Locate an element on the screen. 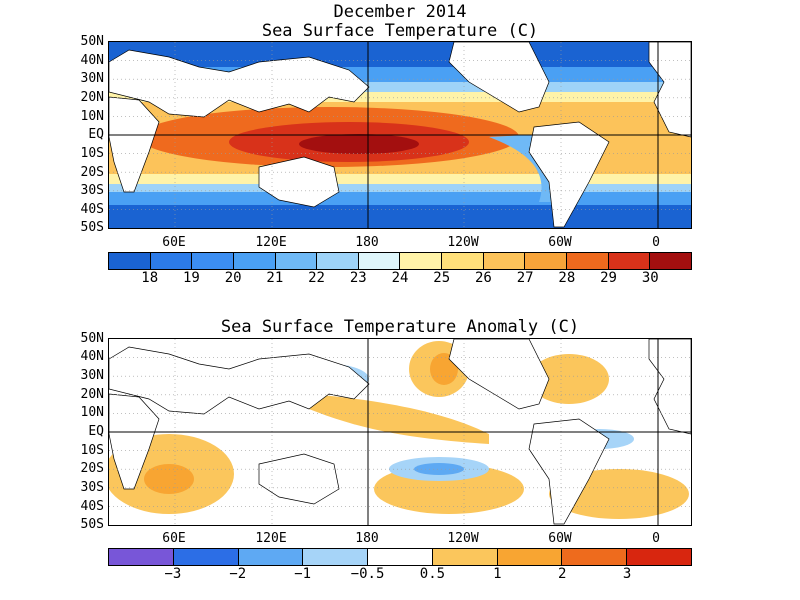  map-title-anomaly: Sea Surface Temperature Anomaly (C) is located at coordinates (400, 327).